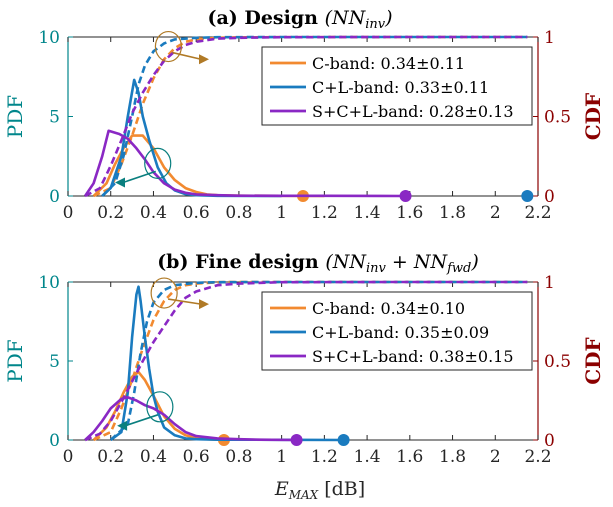 The image size is (613, 507). I want to click on panel-b-title-sub2: fwd, so click(458, 268).